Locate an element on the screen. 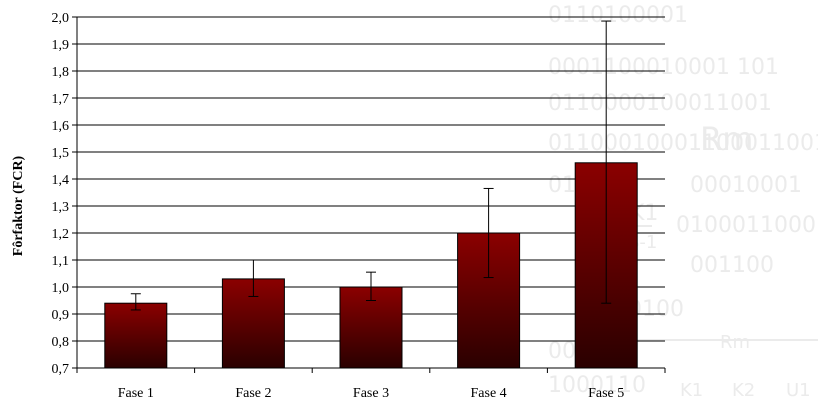  y-tick-label: 0,8 is located at coordinates (61, 342).